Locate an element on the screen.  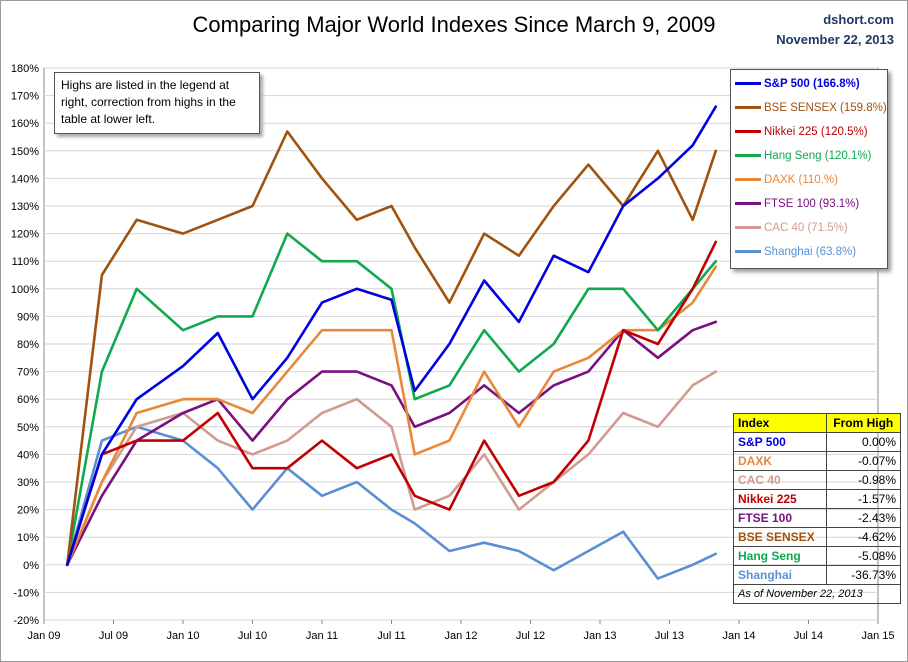
legend-item: FTSE 100 (93.1%) is located at coordinates (811, 204).